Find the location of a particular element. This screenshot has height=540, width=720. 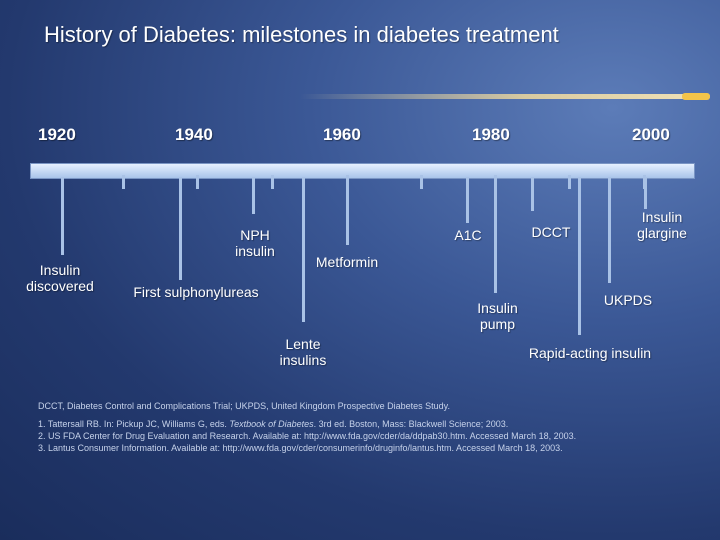

stem-lente-insulins is located at coordinates (303, 249).